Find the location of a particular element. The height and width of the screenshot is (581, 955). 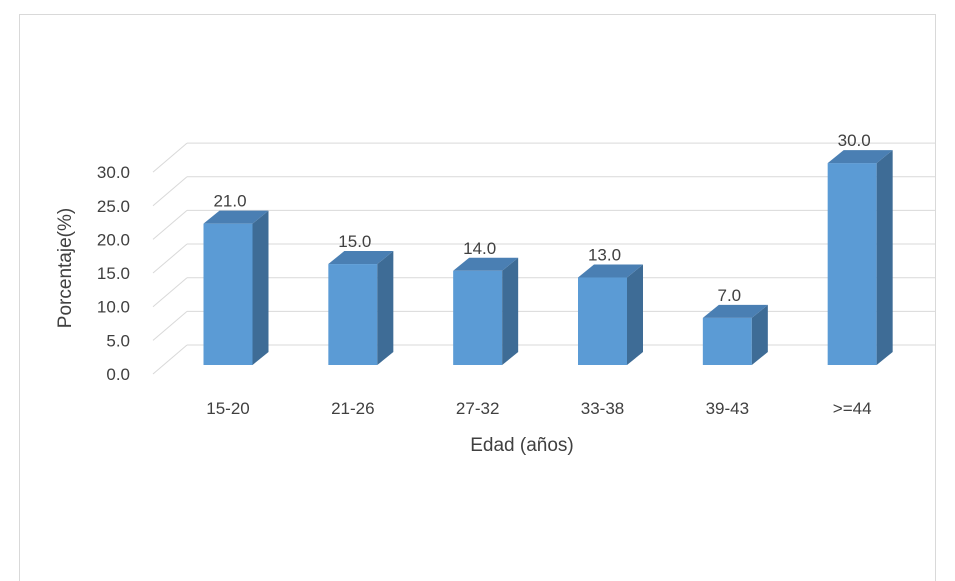

y-tick-label: 15.0 is located at coordinates (113, 273).